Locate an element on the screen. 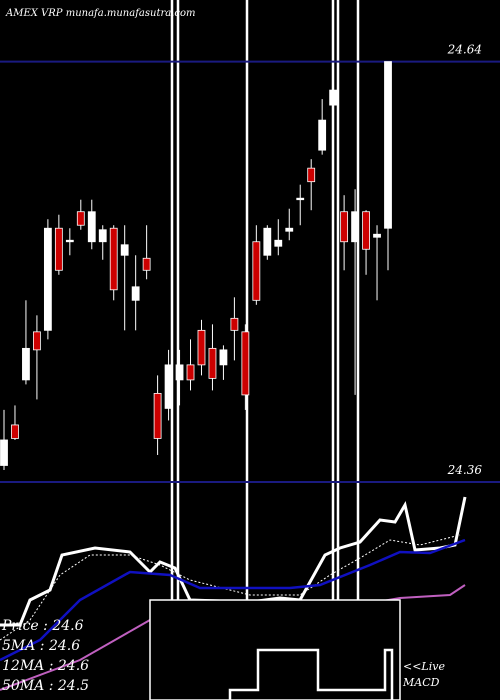  live-label: <<Live is located at coordinates (424, 666).